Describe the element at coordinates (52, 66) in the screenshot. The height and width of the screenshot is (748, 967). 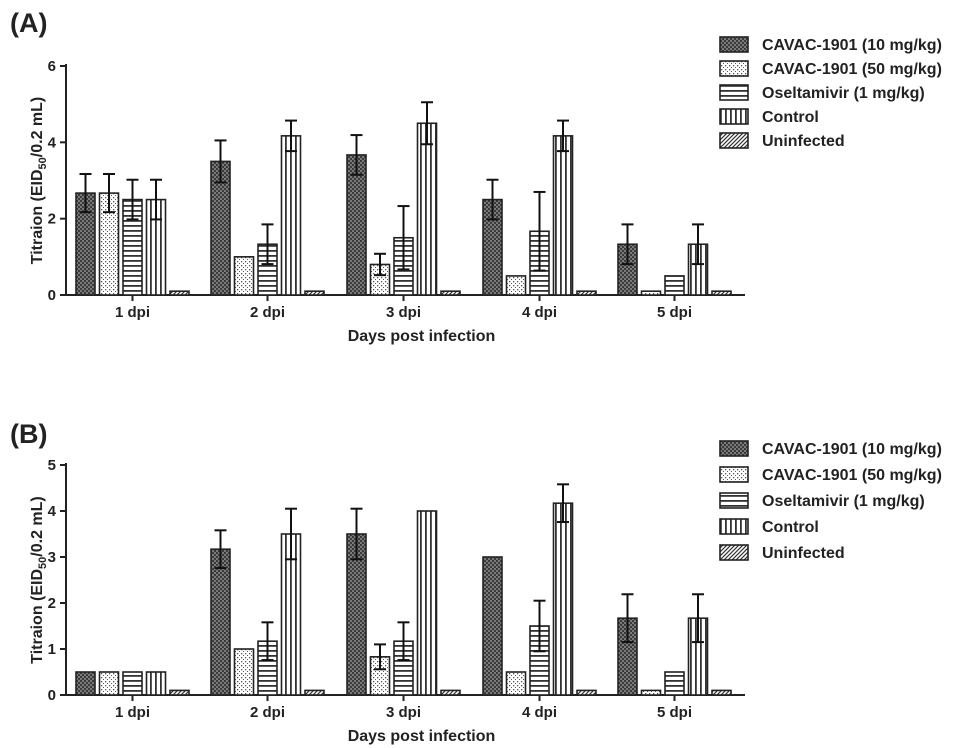
I see `y-tick-label: 6` at that location.